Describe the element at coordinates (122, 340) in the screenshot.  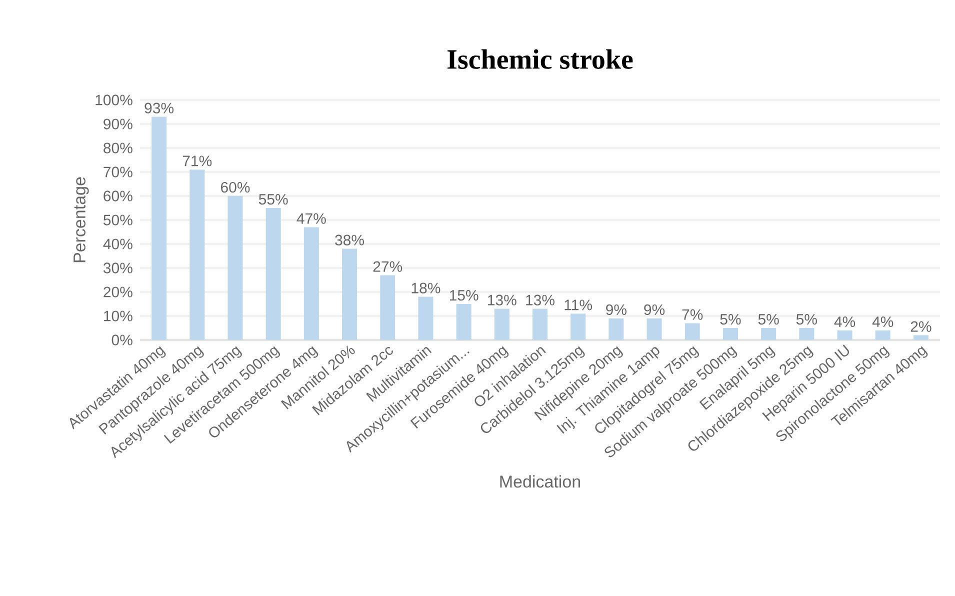
I see `y-tick-label: 0%` at that location.